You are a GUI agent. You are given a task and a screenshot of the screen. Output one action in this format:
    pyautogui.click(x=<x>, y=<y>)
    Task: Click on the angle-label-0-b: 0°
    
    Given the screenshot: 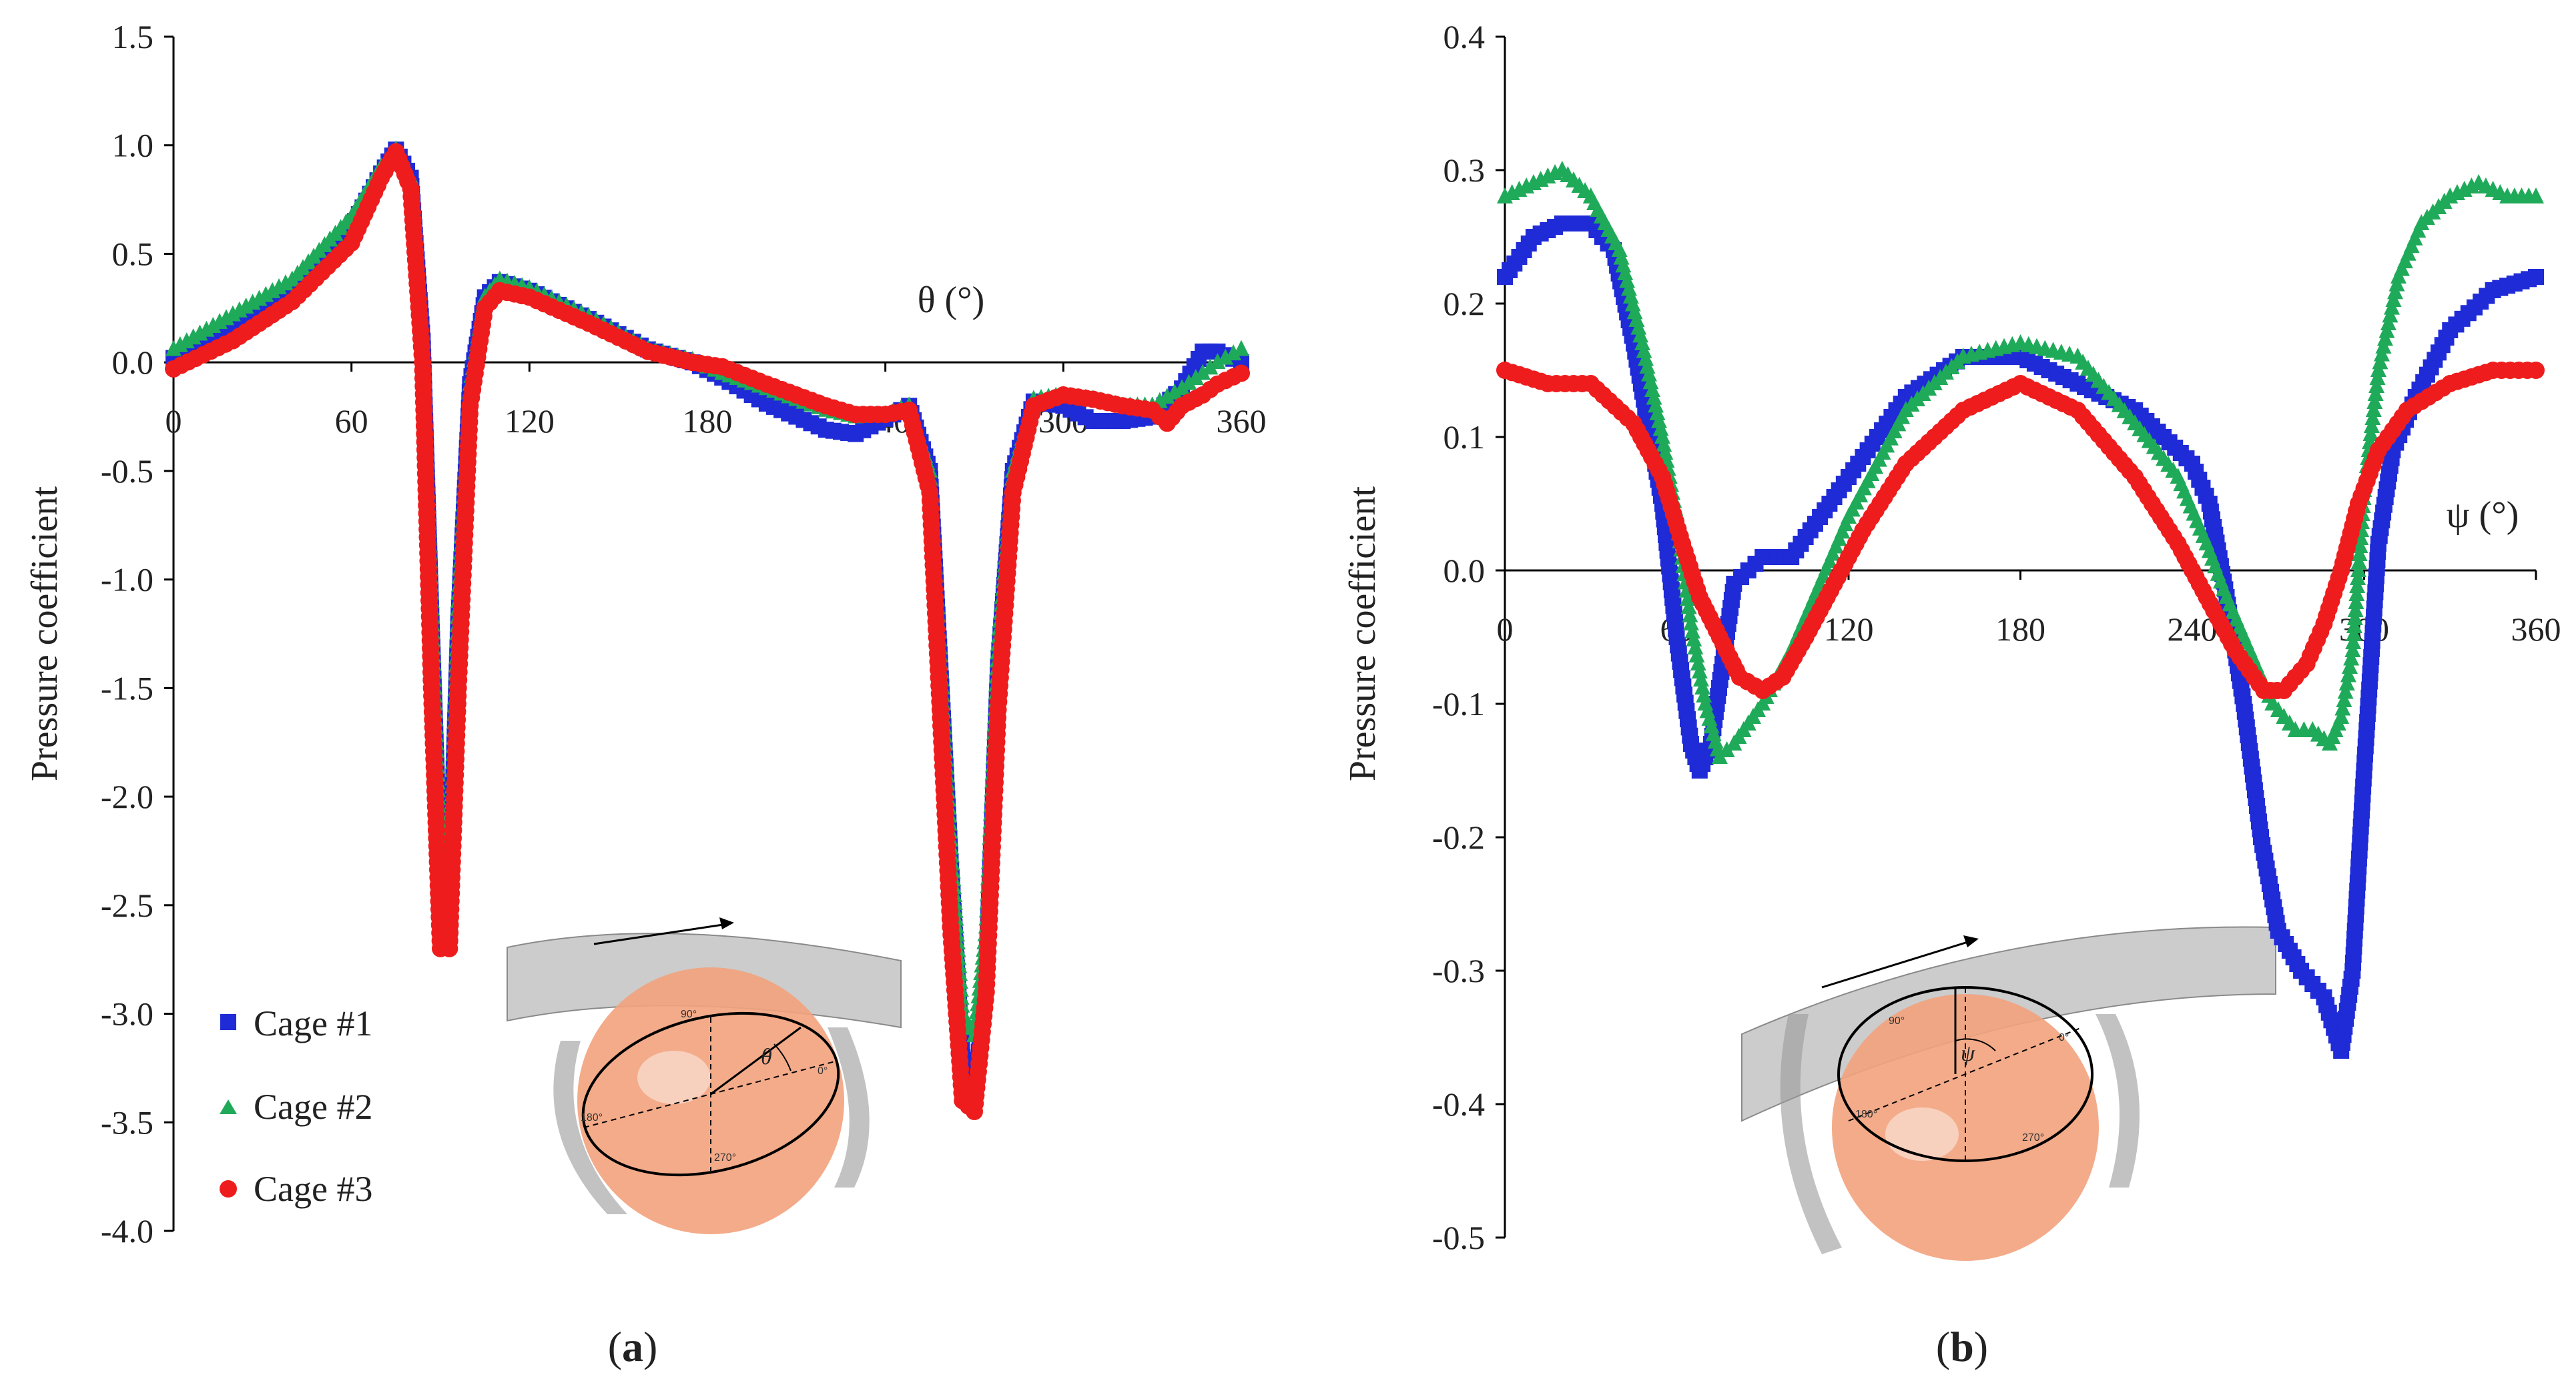 What is the action you would take?
    pyautogui.click(x=2064, y=1037)
    